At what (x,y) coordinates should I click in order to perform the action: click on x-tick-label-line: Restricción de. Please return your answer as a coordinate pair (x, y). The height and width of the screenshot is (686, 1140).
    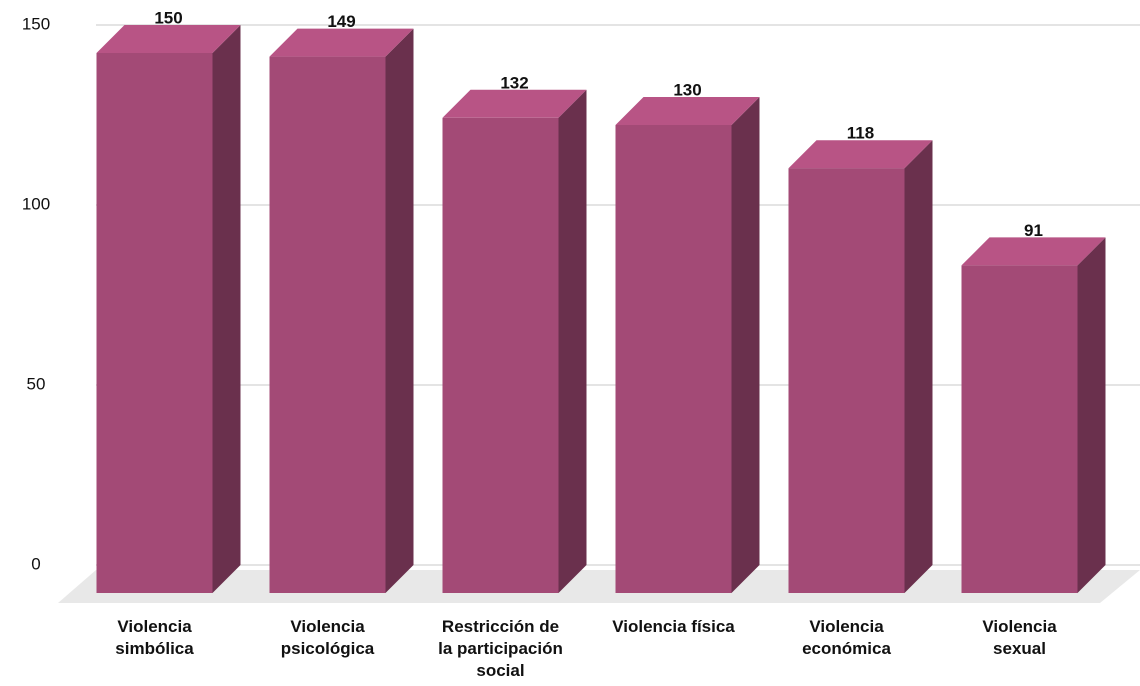
    Looking at the image, I should click on (500, 626).